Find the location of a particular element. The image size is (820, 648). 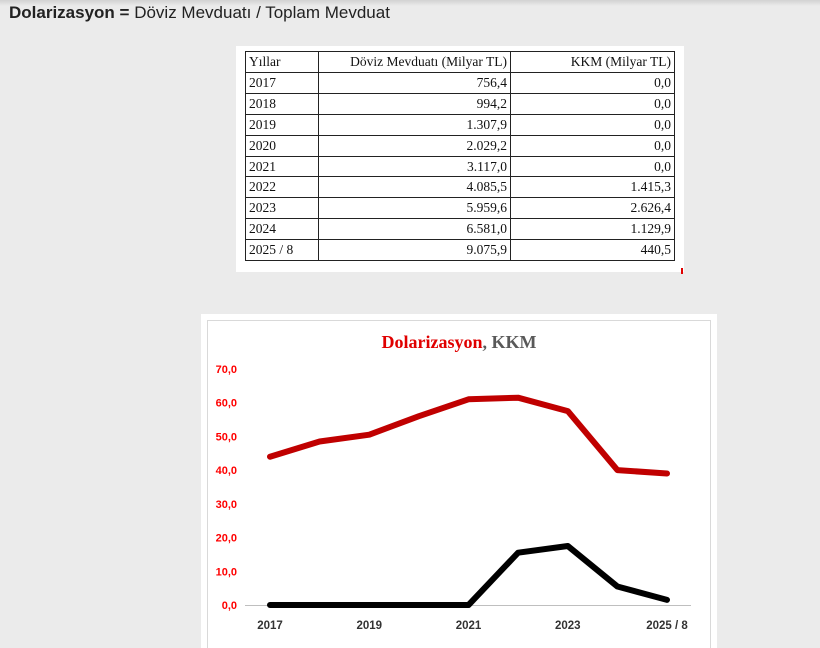

red-marker is located at coordinates (682, 271).